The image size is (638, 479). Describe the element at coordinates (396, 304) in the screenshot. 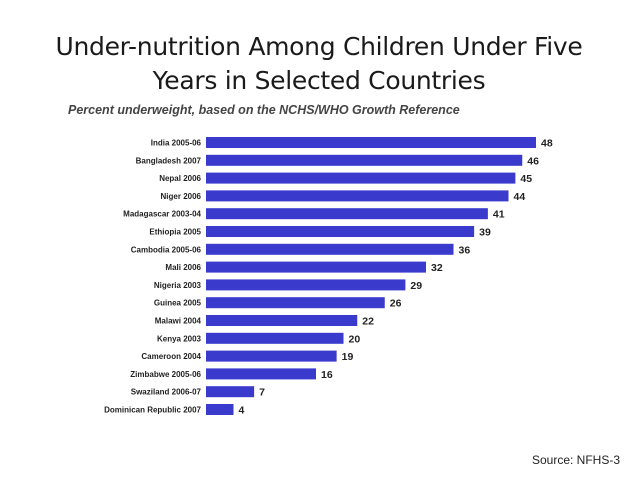

I see `value-label: 26` at that location.